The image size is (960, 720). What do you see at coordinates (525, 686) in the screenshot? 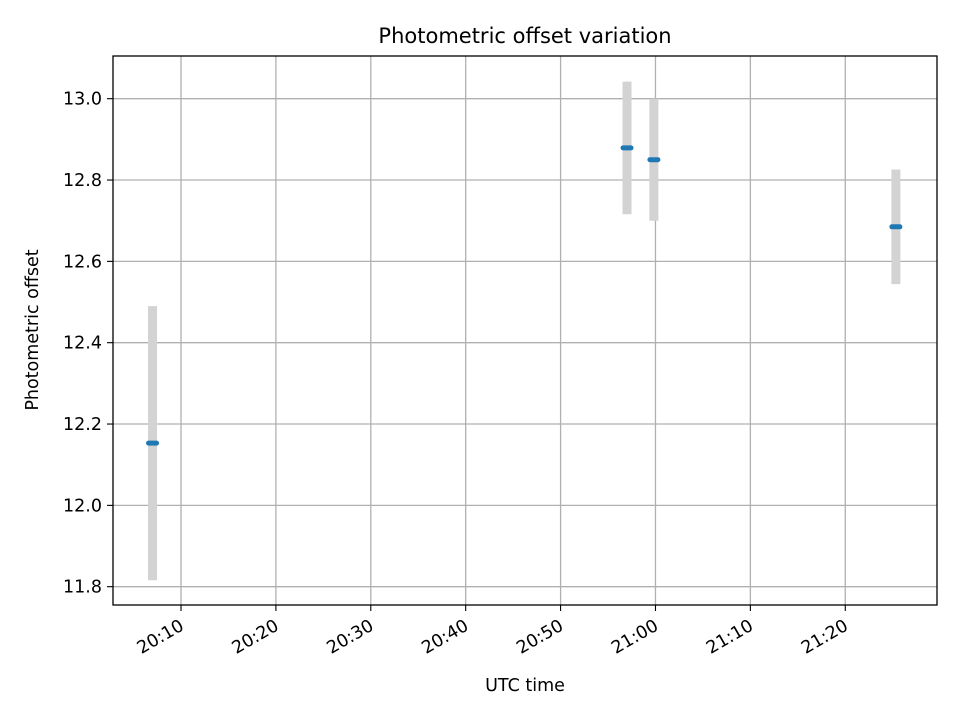
I see `x-axis-label: UTC time` at bounding box center [525, 686].